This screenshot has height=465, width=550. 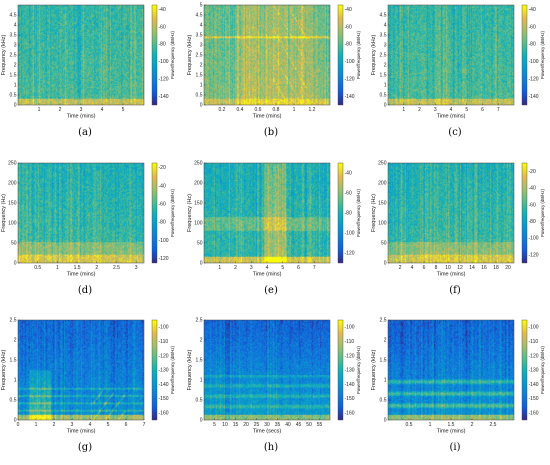 I want to click on colorbar-tick-label: -20, so click(x=532, y=172).